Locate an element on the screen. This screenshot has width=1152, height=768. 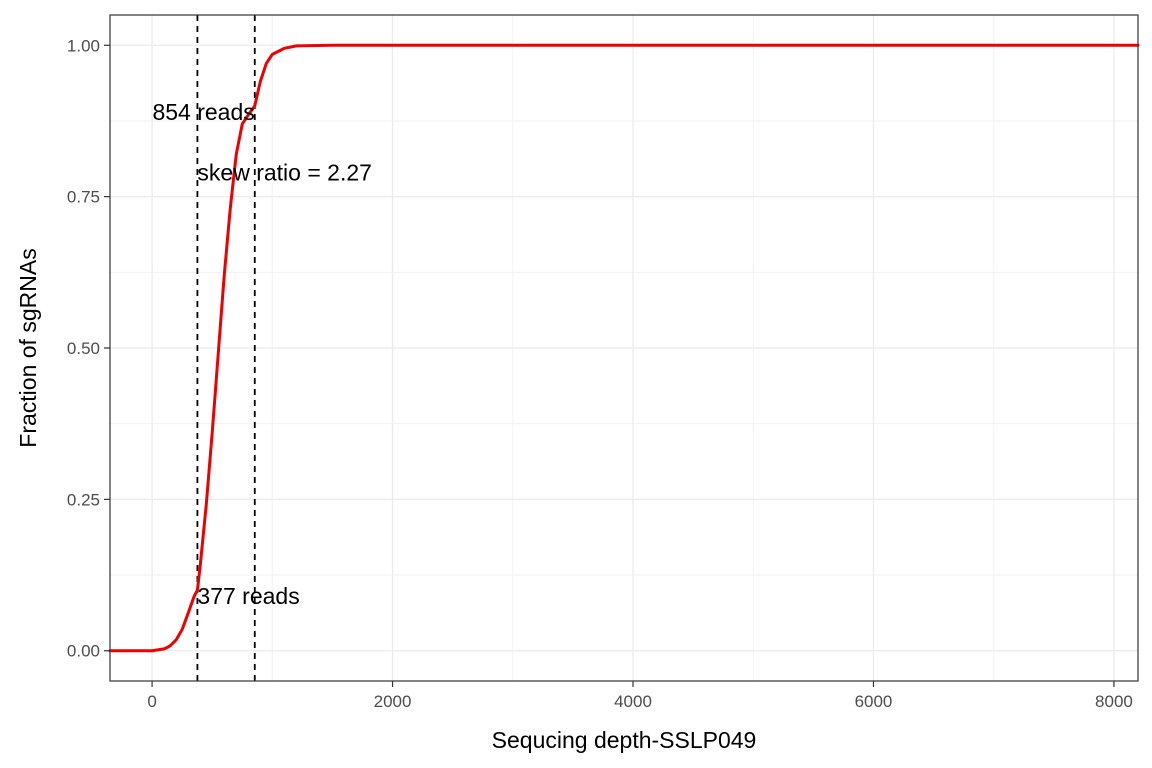
y-axis-title: Fraction of sgRNAs is located at coordinates (28, 347).